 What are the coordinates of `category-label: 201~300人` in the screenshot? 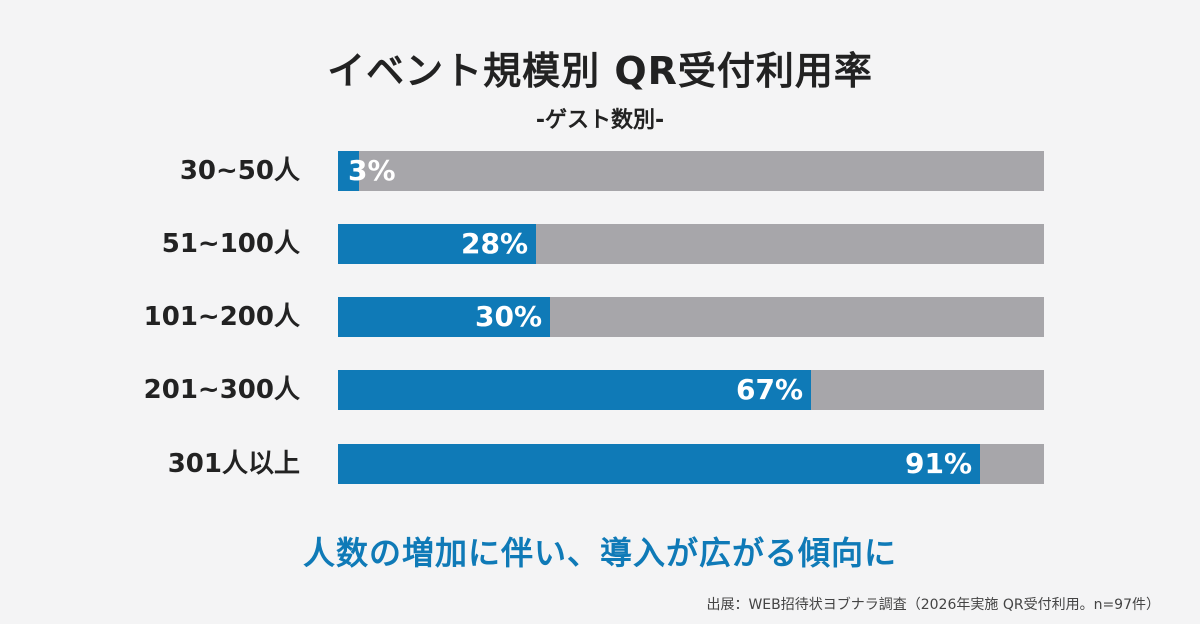 It's located at (221, 390).